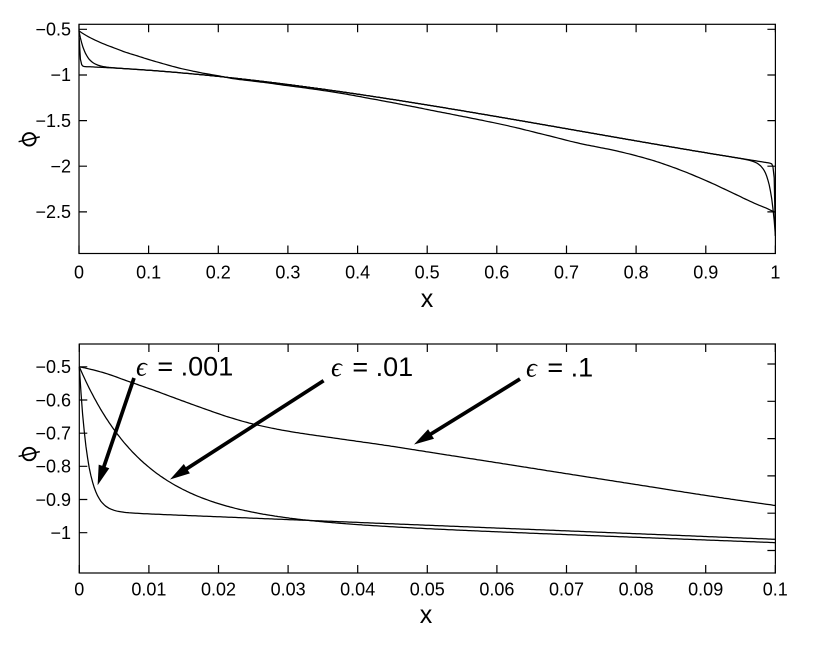  I want to click on svg-text: 0.7, so click(566, 272).